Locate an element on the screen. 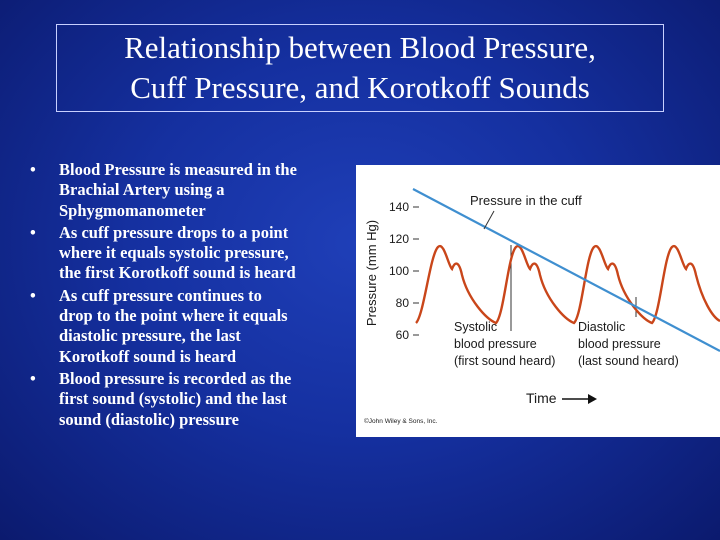 This screenshot has height=540, width=720. bullet-line: diastolic pressure, the last is located at coordinates (150, 336).